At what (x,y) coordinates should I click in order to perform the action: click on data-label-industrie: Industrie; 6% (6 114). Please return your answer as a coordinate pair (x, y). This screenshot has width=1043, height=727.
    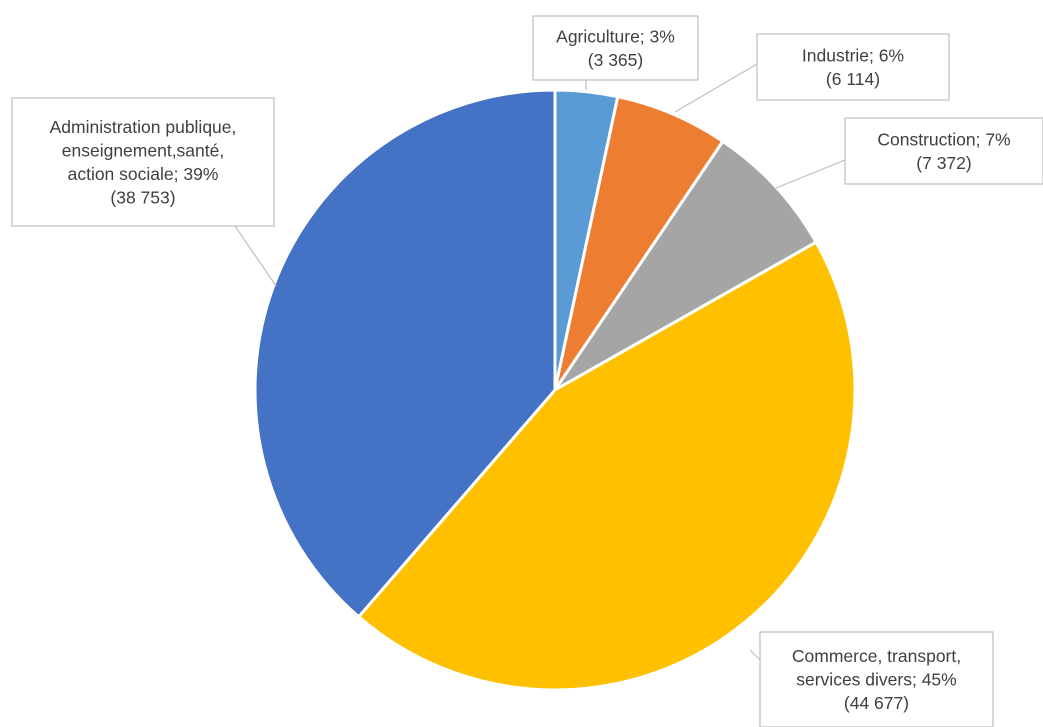
    Looking at the image, I should click on (853, 67).